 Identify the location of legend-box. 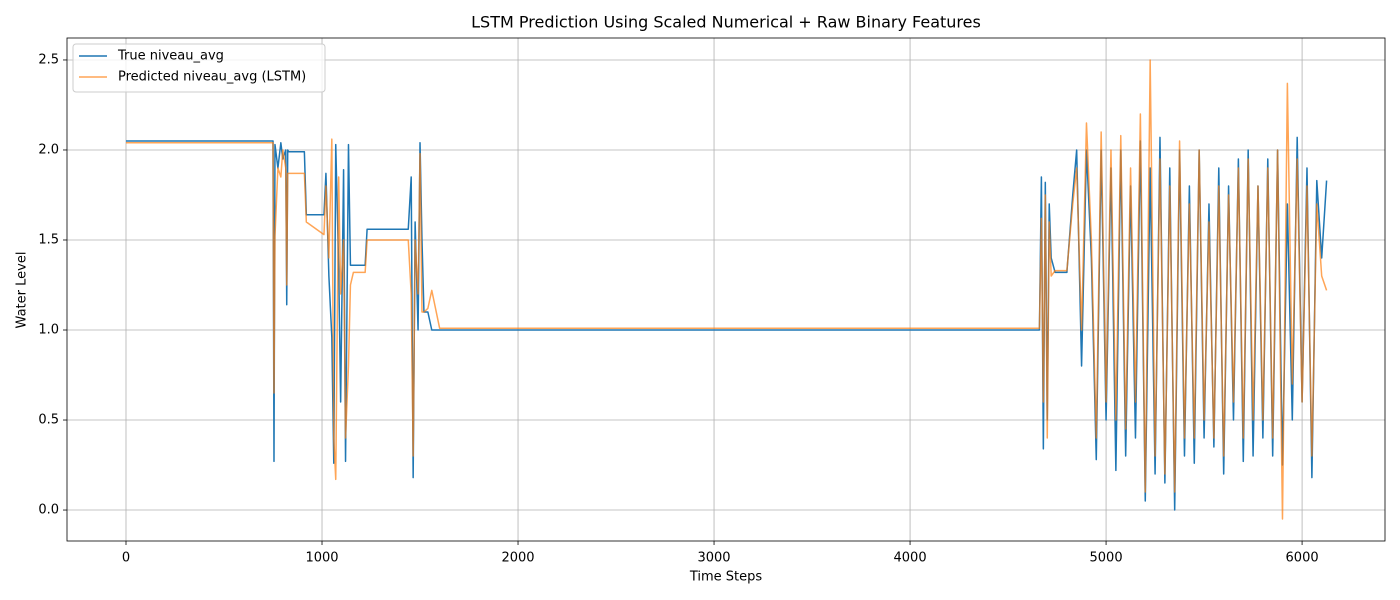
(199, 68).